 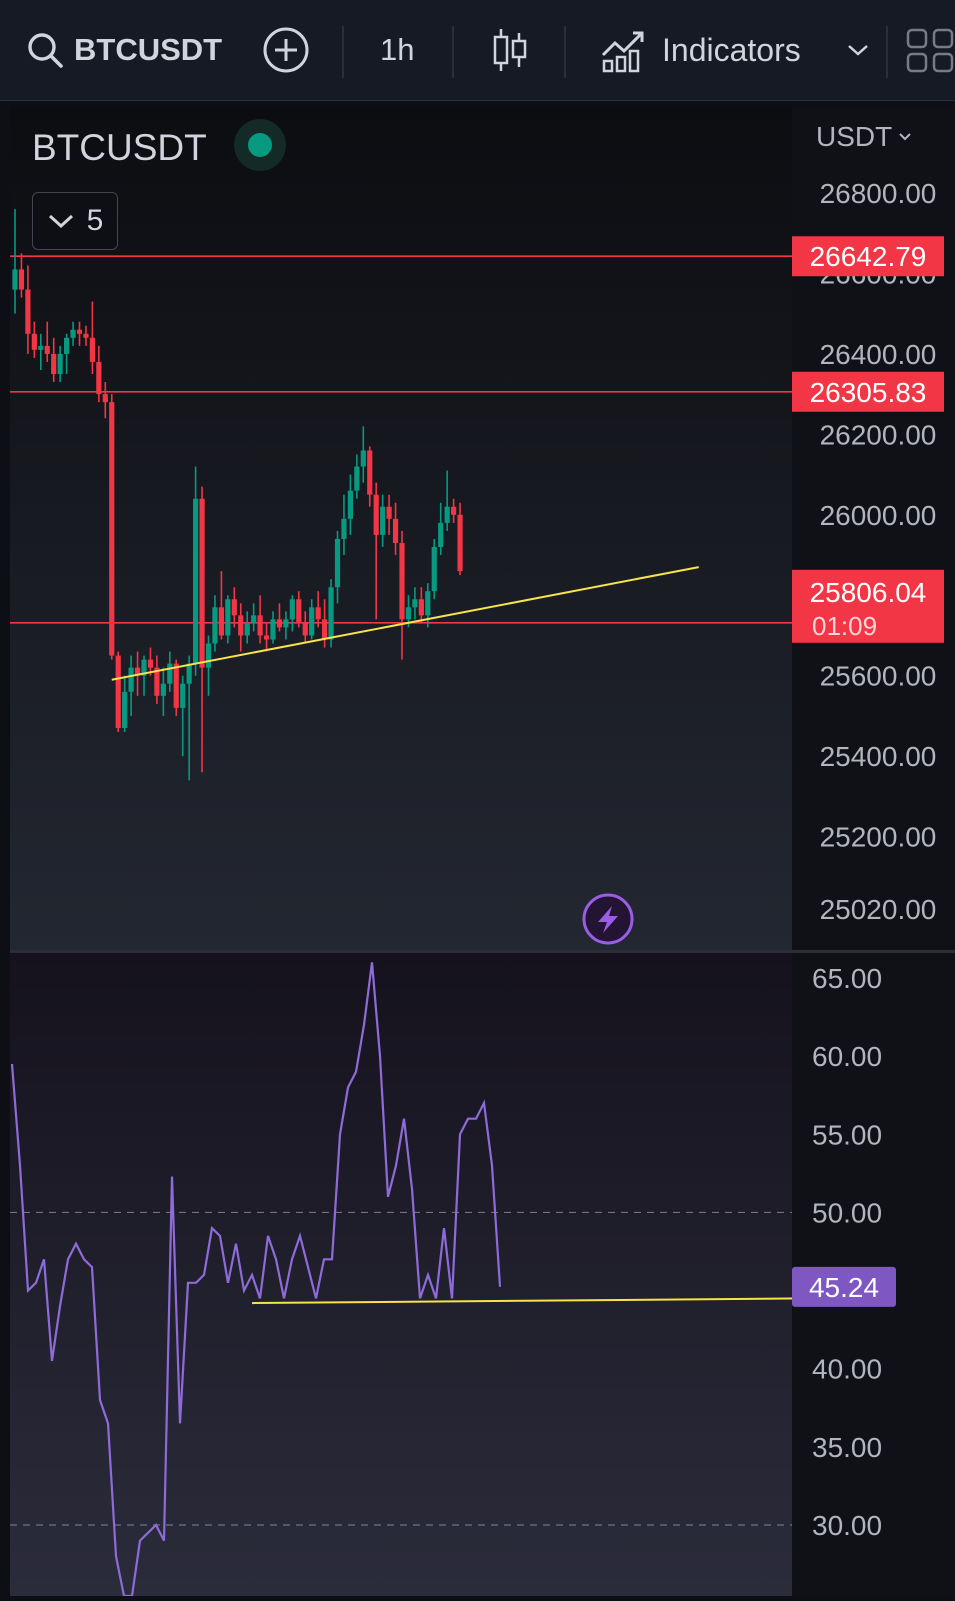 I want to click on top-toolbar: BTCUSDT 1h Indicators, so click(x=477, y=50).